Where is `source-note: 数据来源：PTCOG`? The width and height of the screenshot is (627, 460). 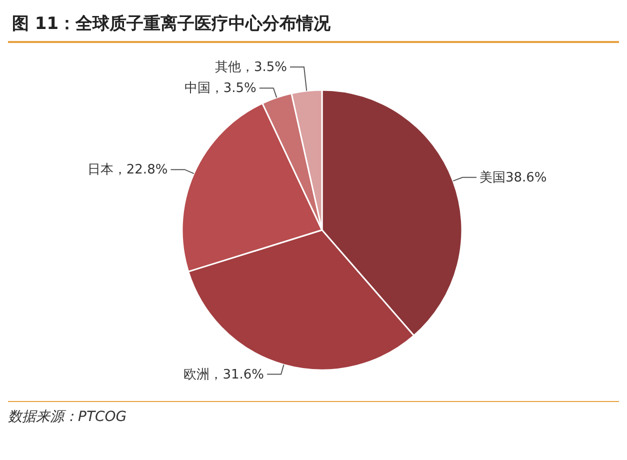
source-note: 数据来源：PTCOG is located at coordinates (68, 417).